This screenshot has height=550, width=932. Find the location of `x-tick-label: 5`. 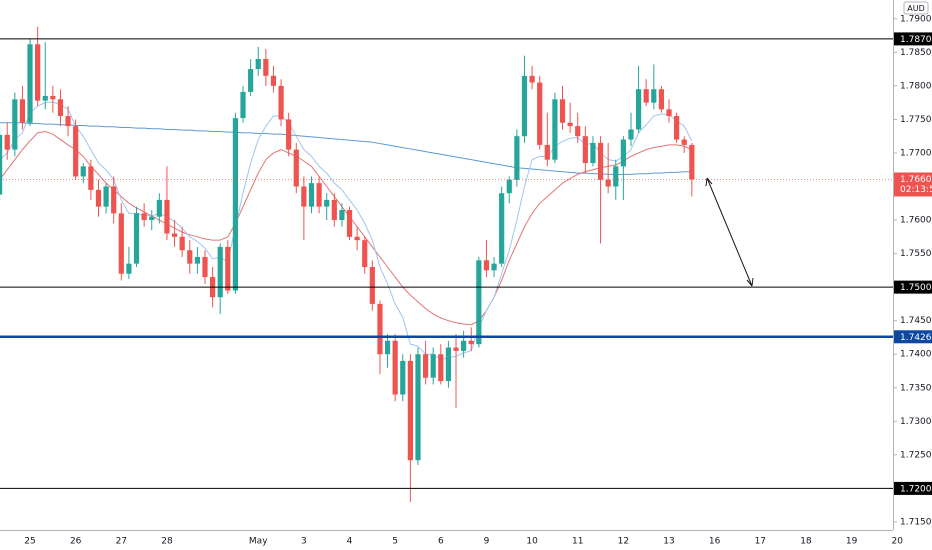

x-tick-label: 5 is located at coordinates (395, 542).